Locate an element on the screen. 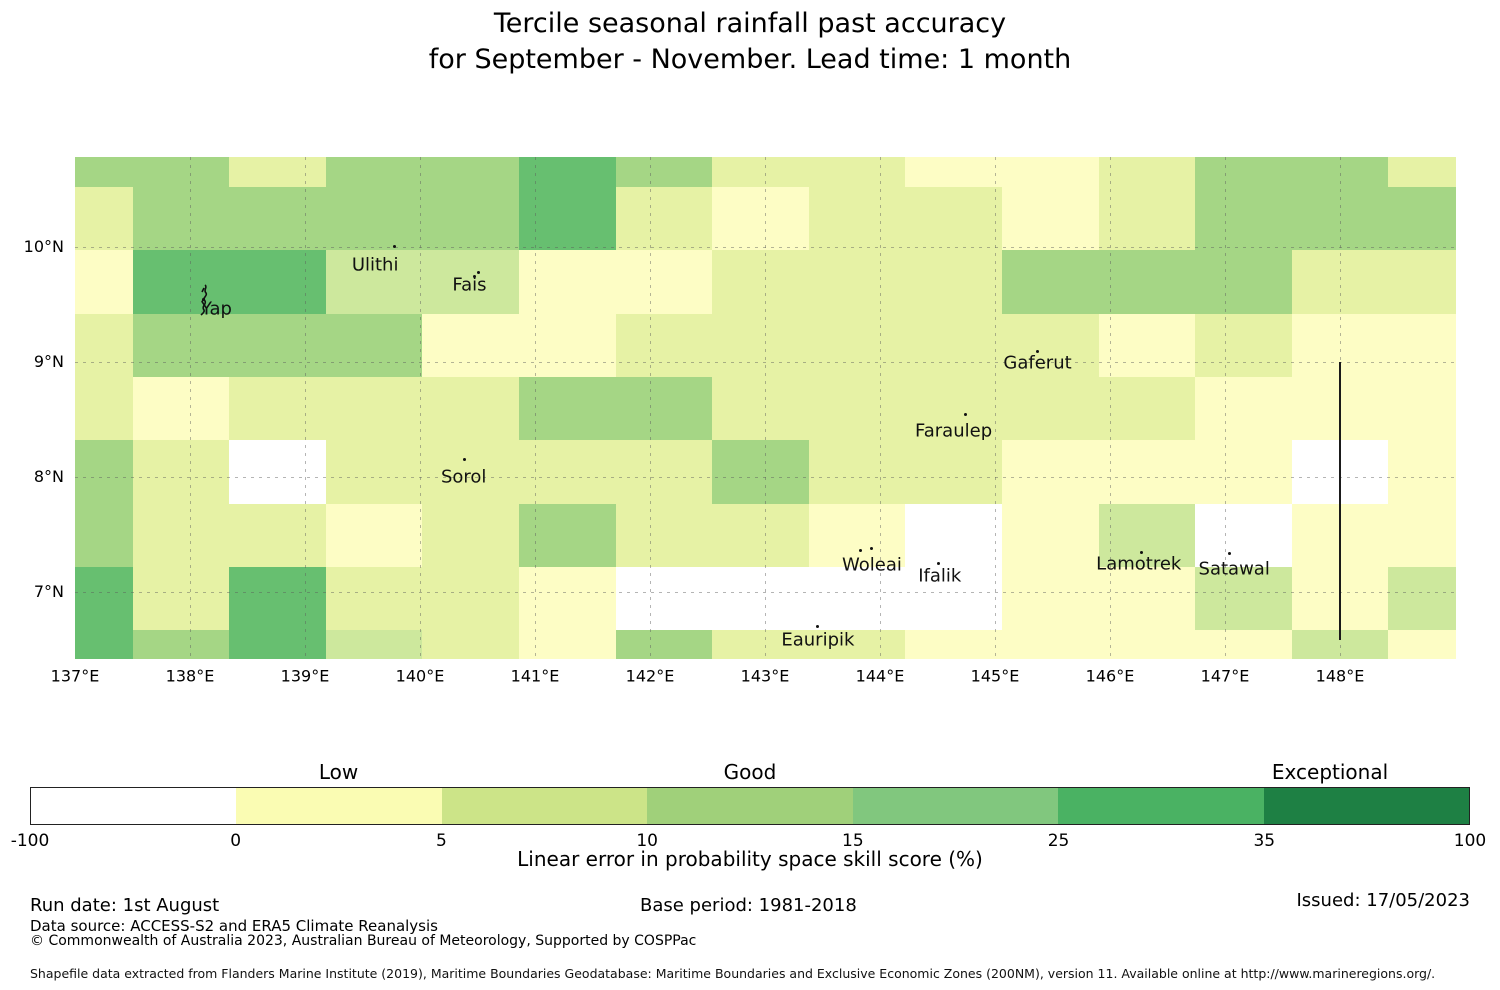 Image resolution: width=1500 pixels, height=990 pixels. colorbar-tick-label: 35 is located at coordinates (1264, 841).